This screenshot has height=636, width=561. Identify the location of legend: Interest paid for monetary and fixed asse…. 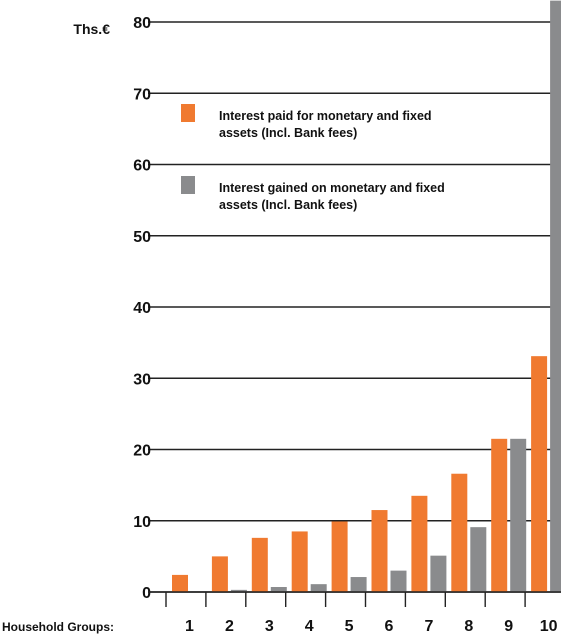
(313, 158).